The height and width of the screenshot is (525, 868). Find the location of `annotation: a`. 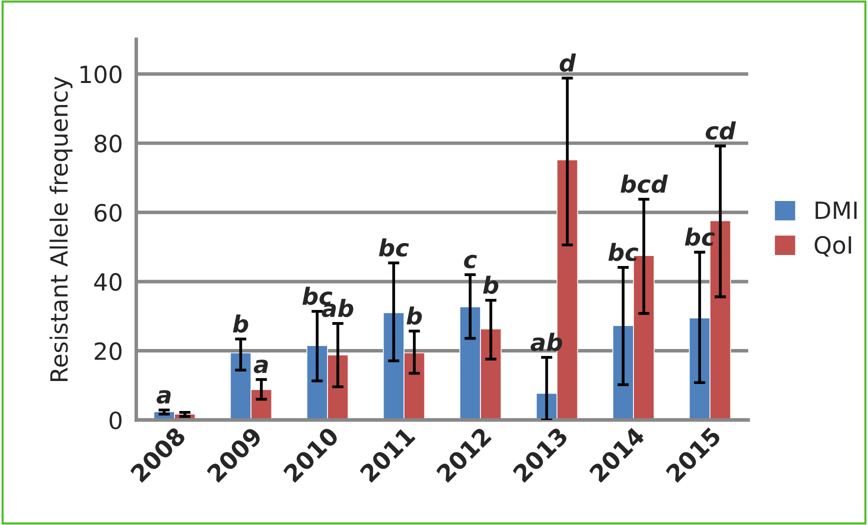

annotation: a is located at coordinates (261, 367).